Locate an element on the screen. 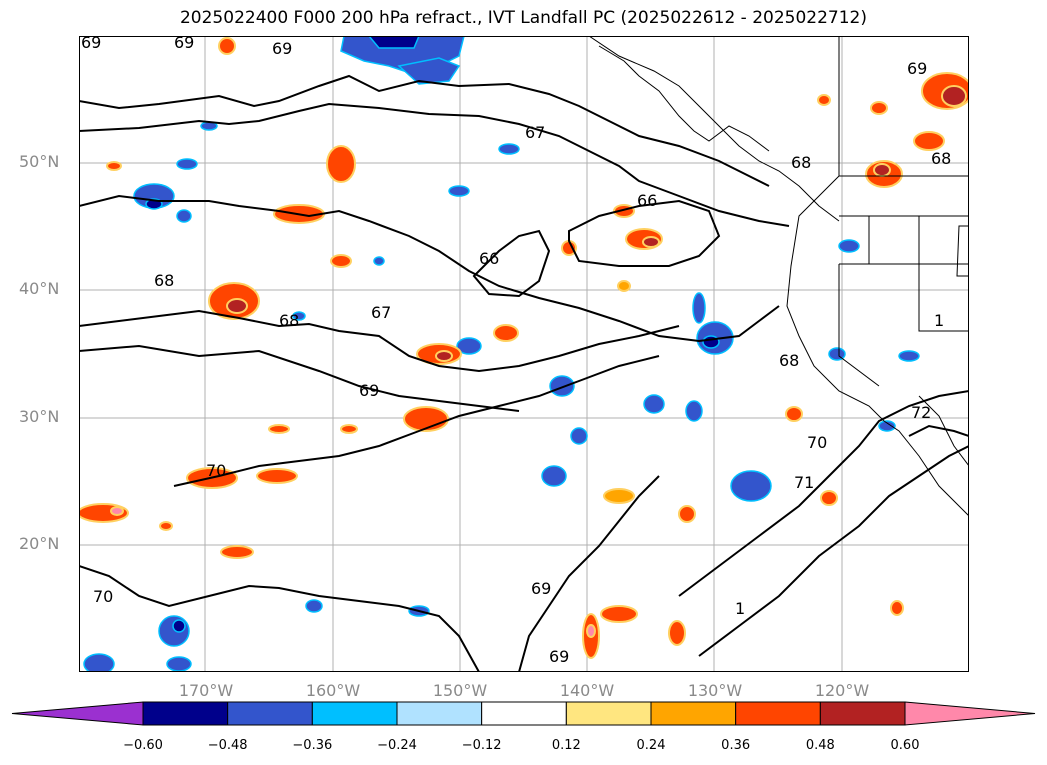  blob-c1 is located at coordinates (509, 149).